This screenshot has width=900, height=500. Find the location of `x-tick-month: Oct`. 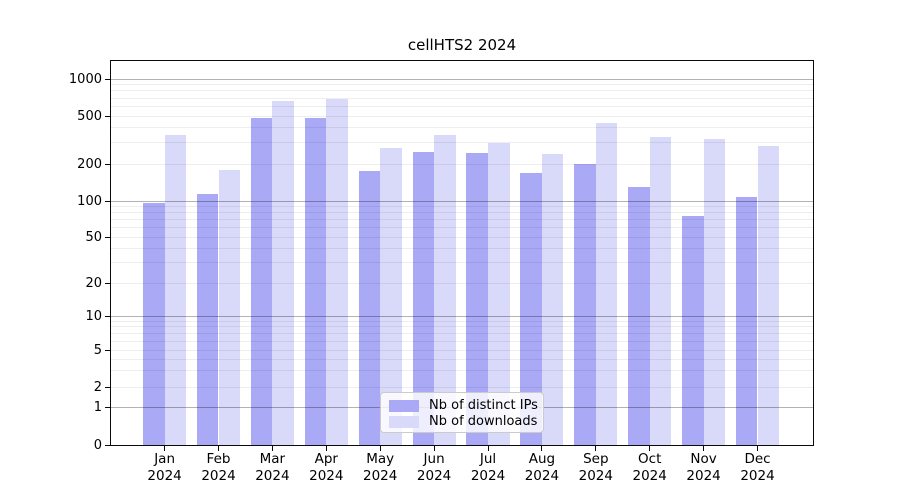

x-tick-month: Oct is located at coordinates (650, 459).